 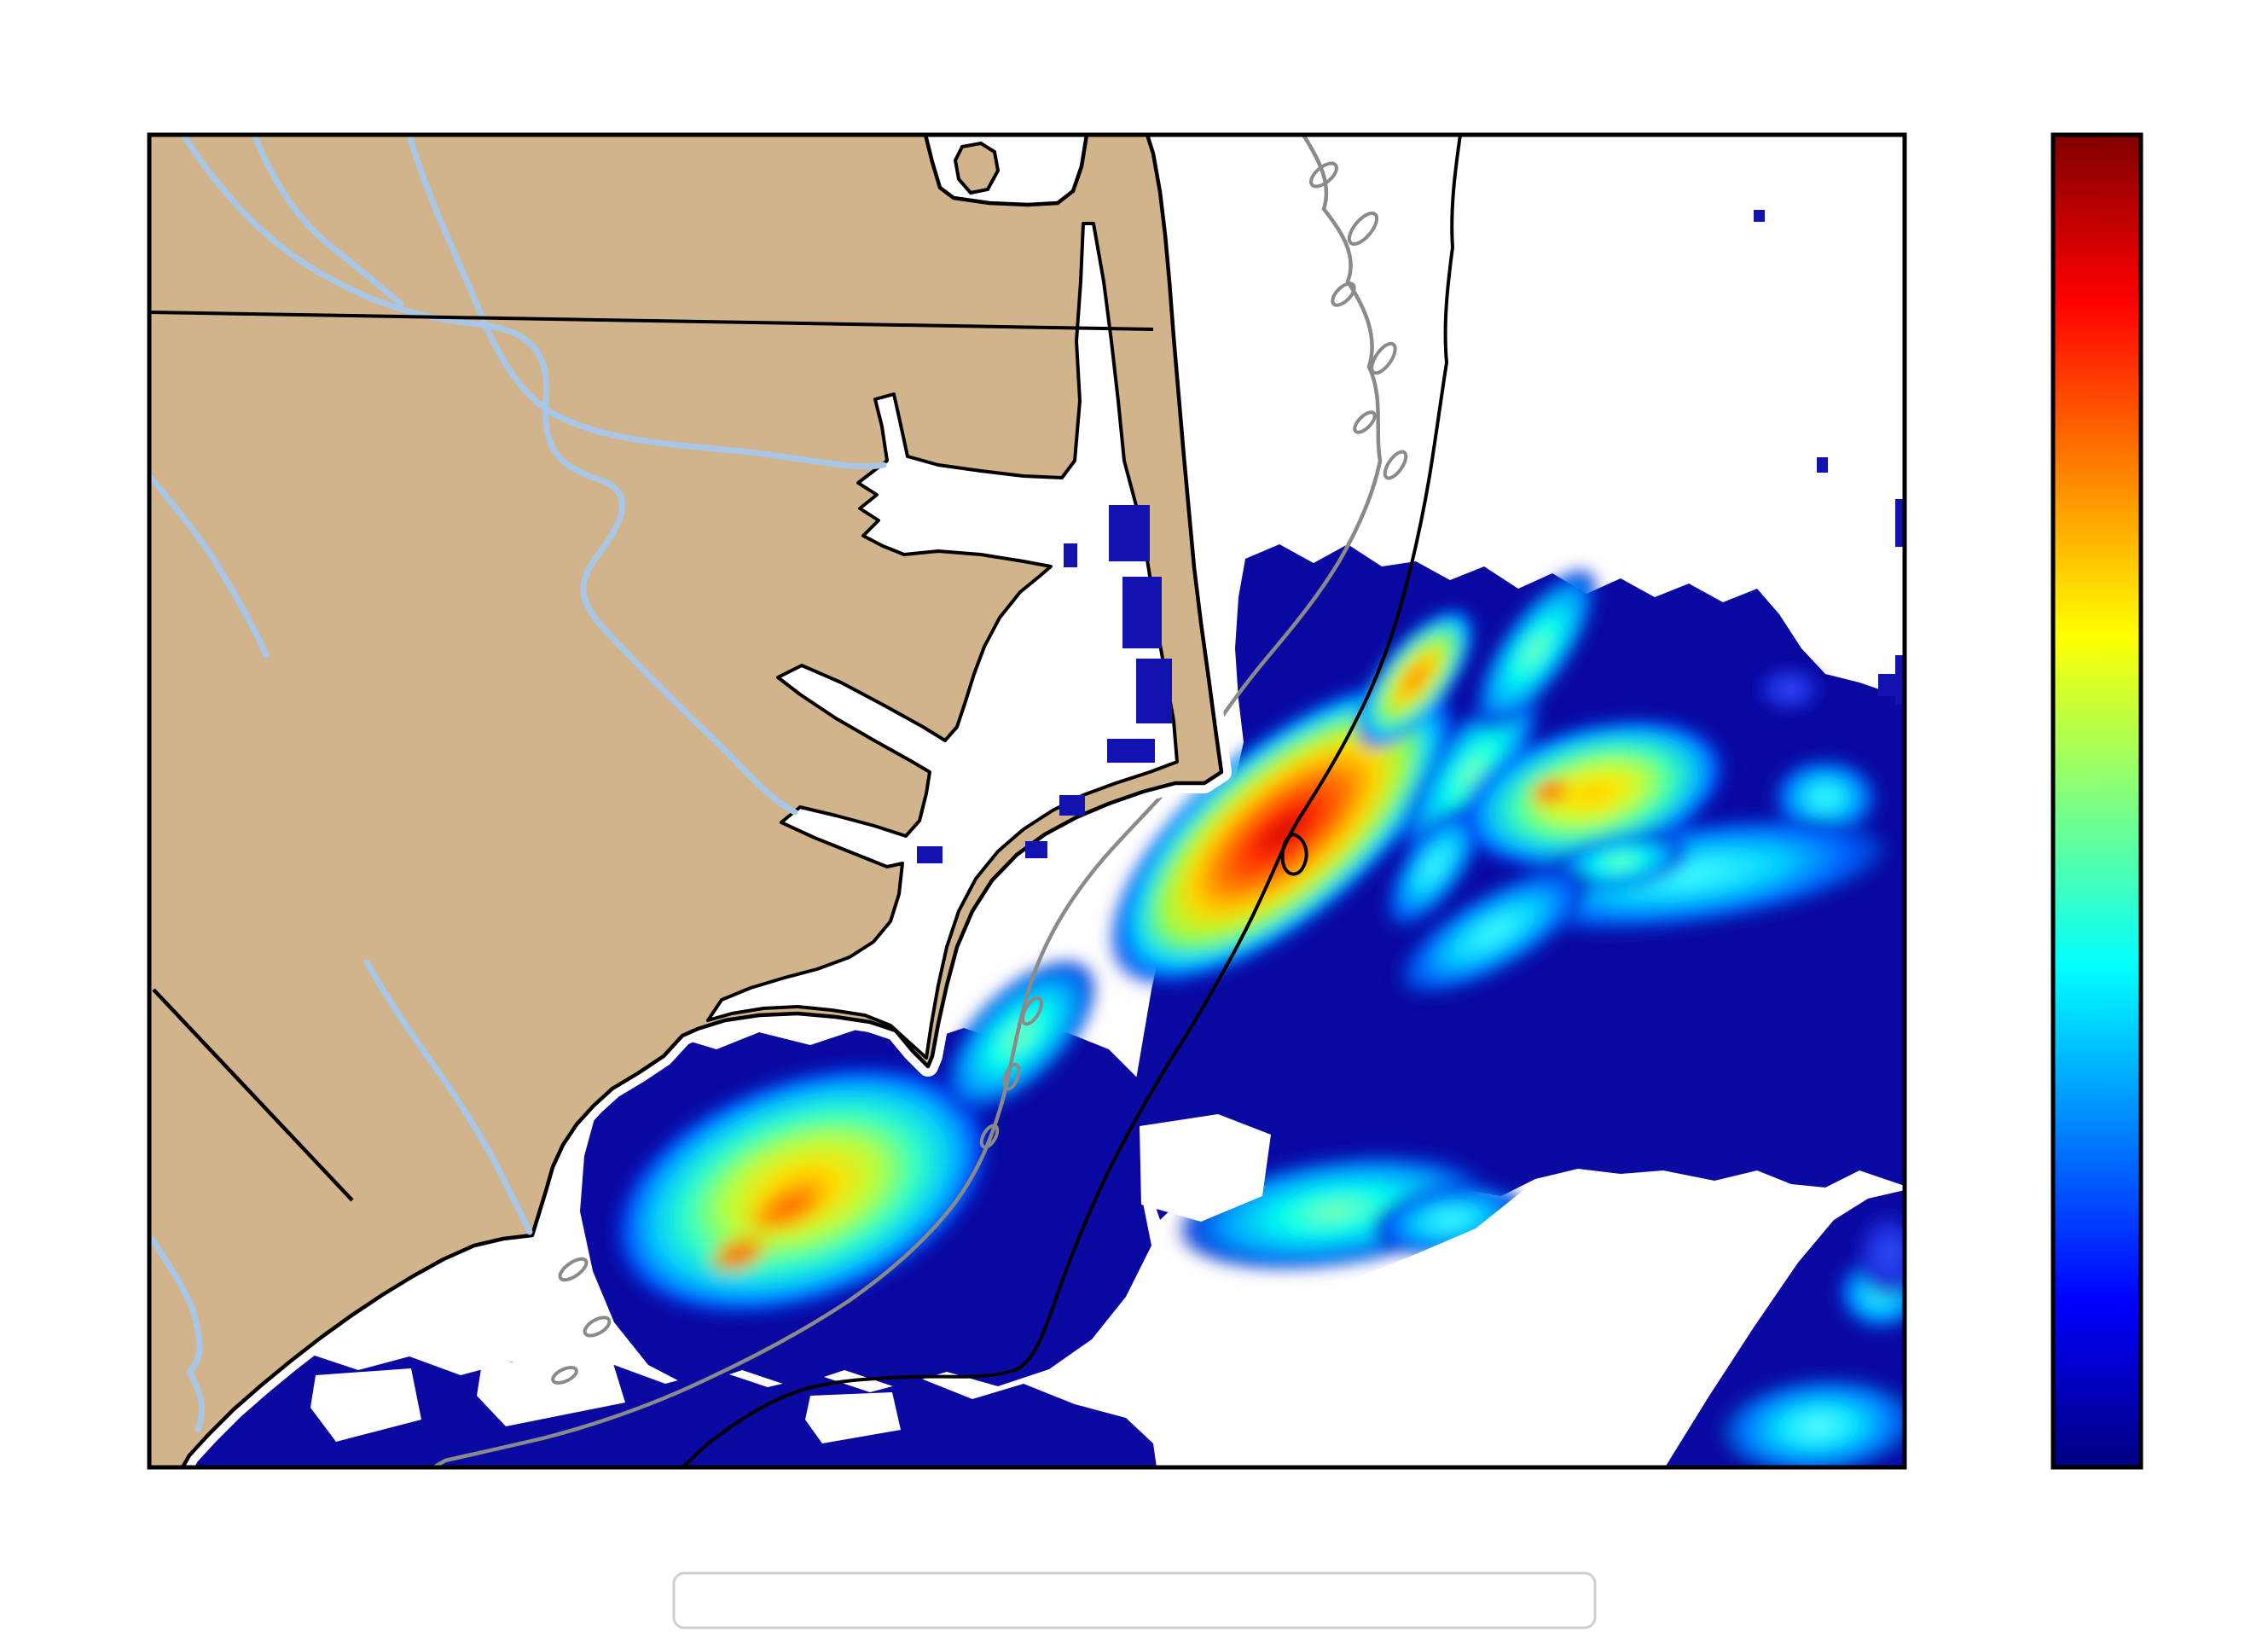 What do you see at coordinates (651, 321) in the screenshot?
I see `border-nc-va` at bounding box center [651, 321].